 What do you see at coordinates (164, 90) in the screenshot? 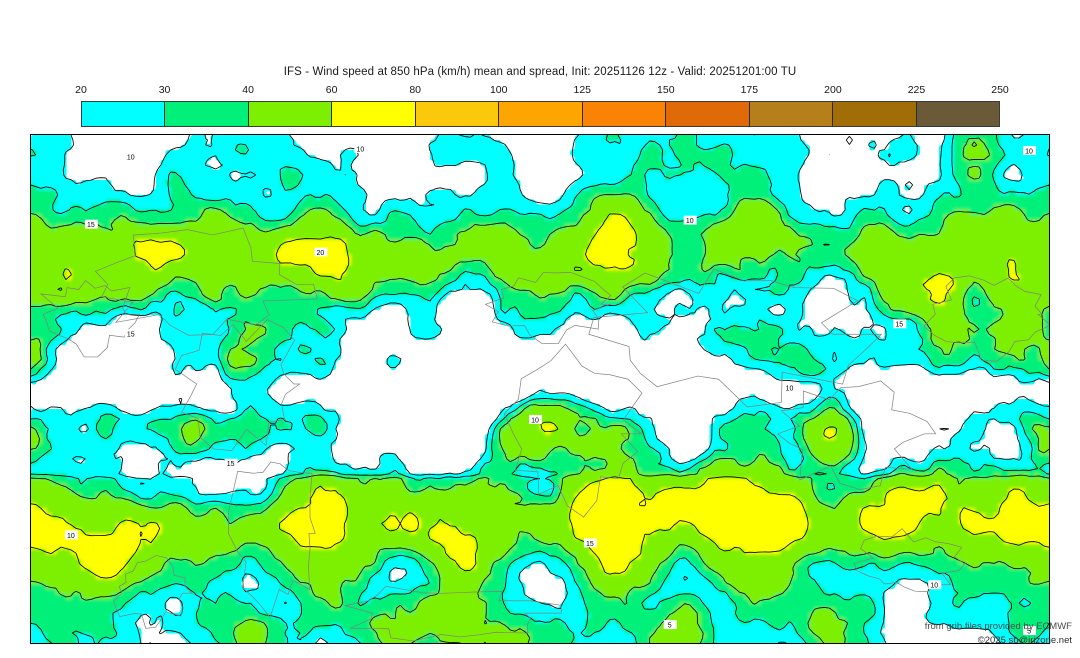
I see `colorbar-tick-30: 30` at bounding box center [164, 90].